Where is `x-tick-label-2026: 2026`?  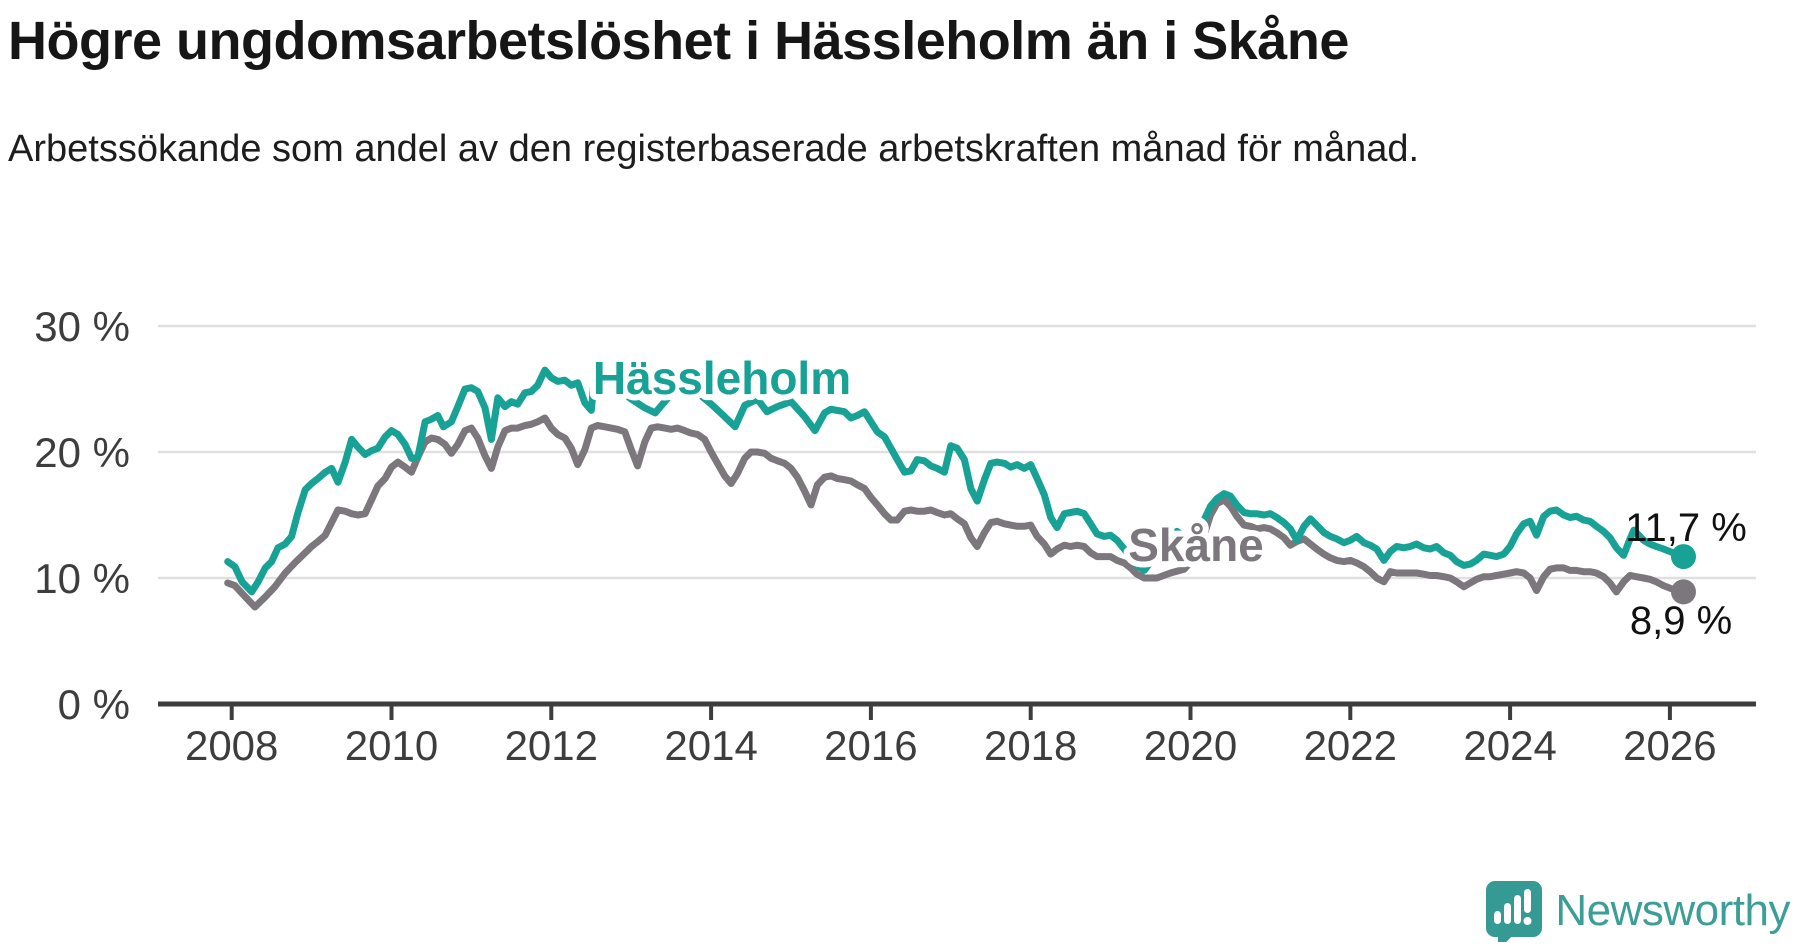
x-tick-label-2026: 2026 is located at coordinates (1669, 745).